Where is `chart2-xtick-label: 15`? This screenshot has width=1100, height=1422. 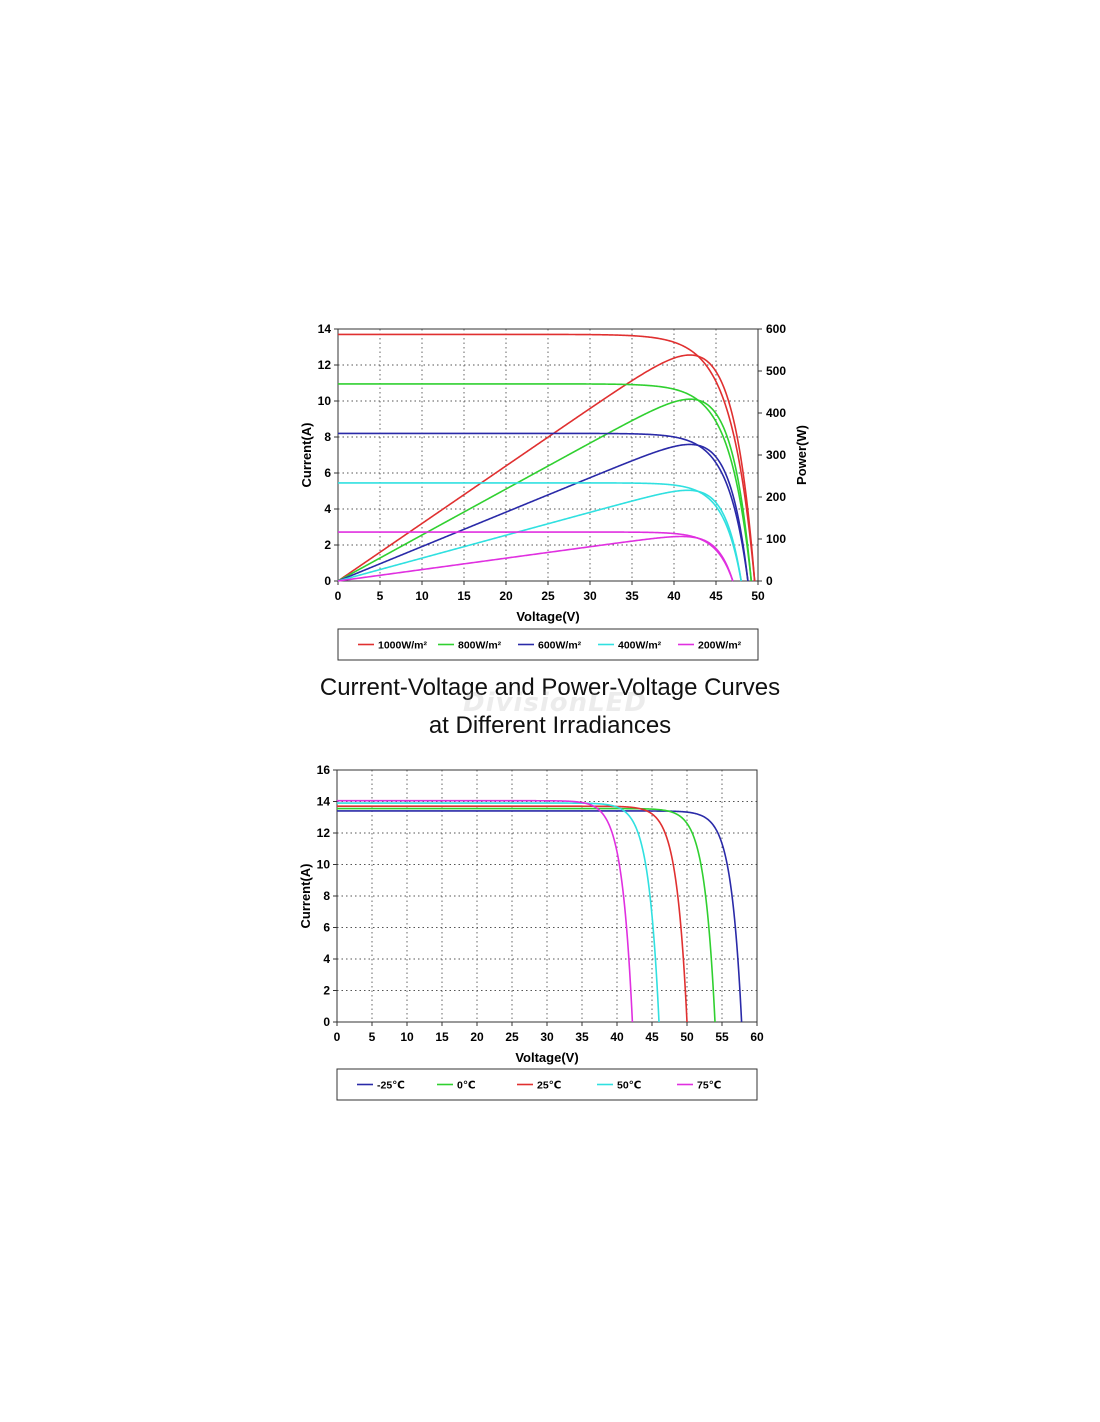
chart2-xtick-label: 15 is located at coordinates (442, 1037).